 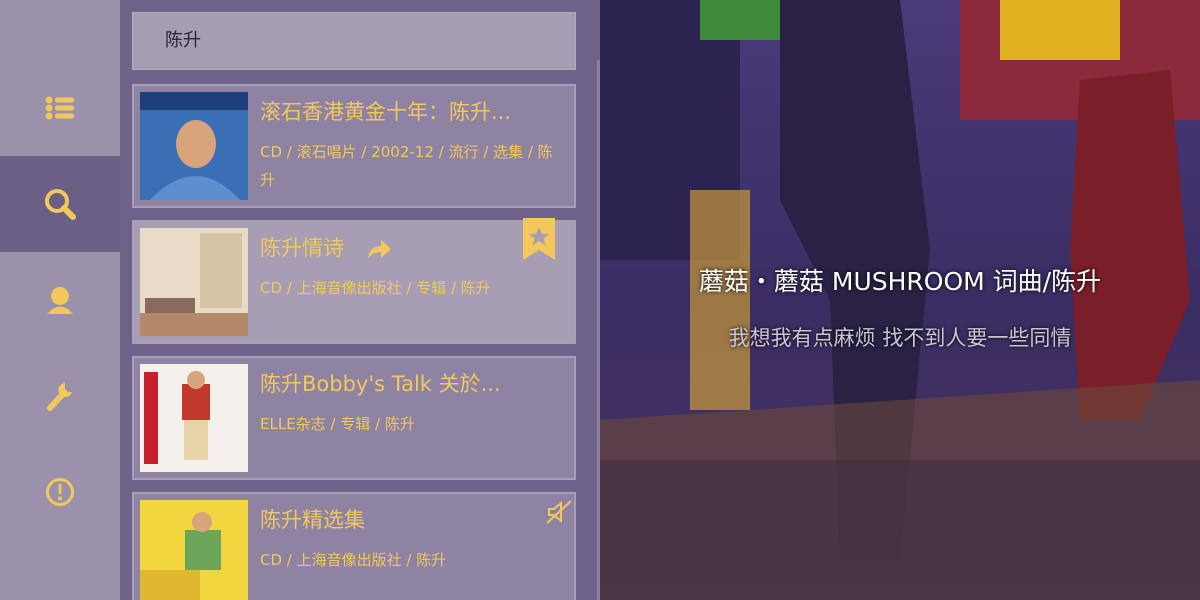 I want to click on nav-settings, so click(x=60, y=396).